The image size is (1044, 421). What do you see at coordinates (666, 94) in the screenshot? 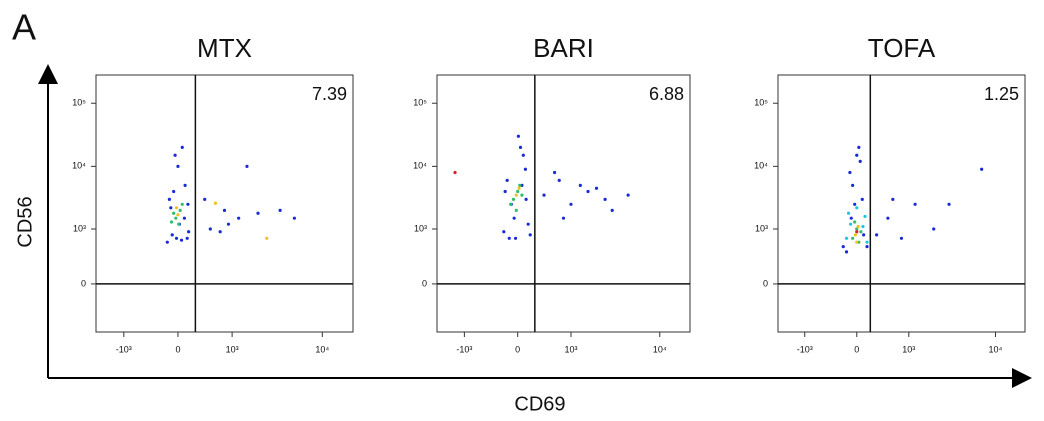
I see `quadrant-value: 6.88` at bounding box center [666, 94].